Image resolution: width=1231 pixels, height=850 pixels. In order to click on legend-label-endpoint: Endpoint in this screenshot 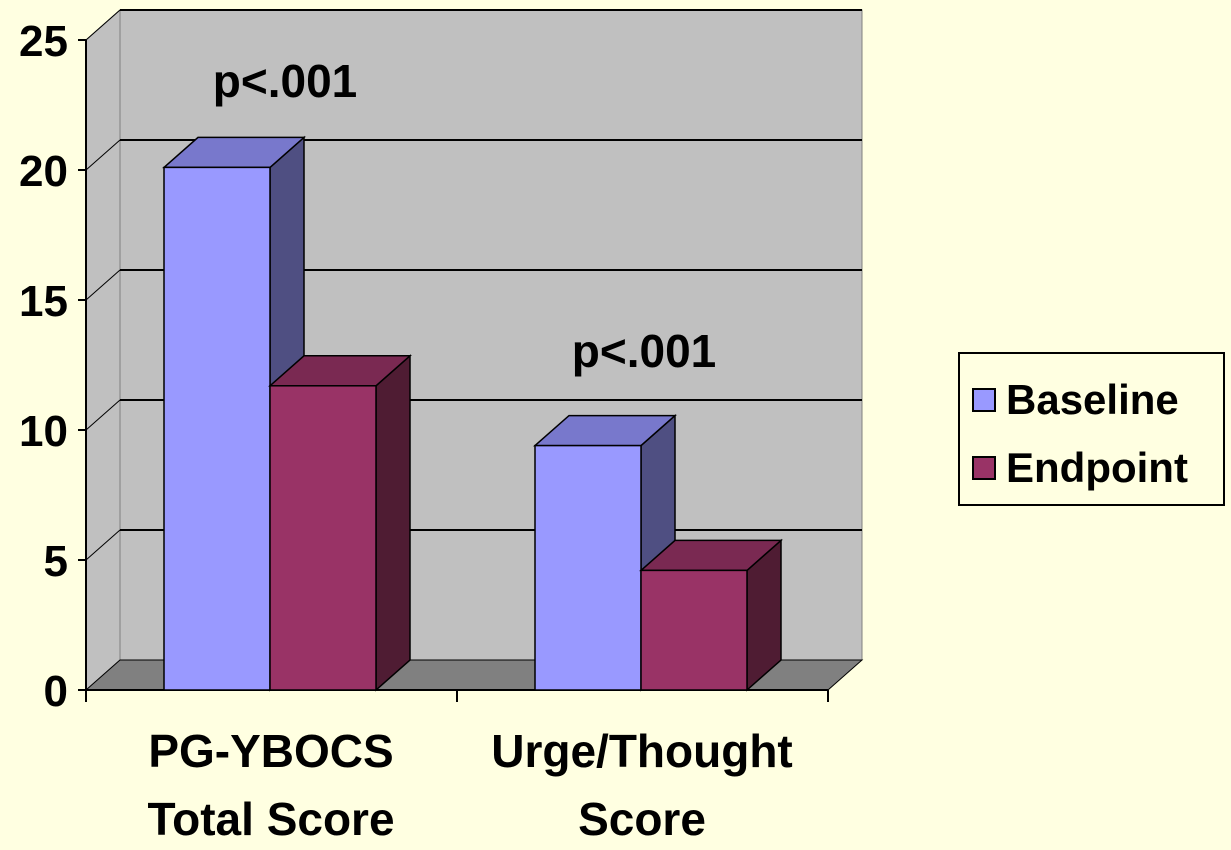, I will do `click(1097, 467)`.